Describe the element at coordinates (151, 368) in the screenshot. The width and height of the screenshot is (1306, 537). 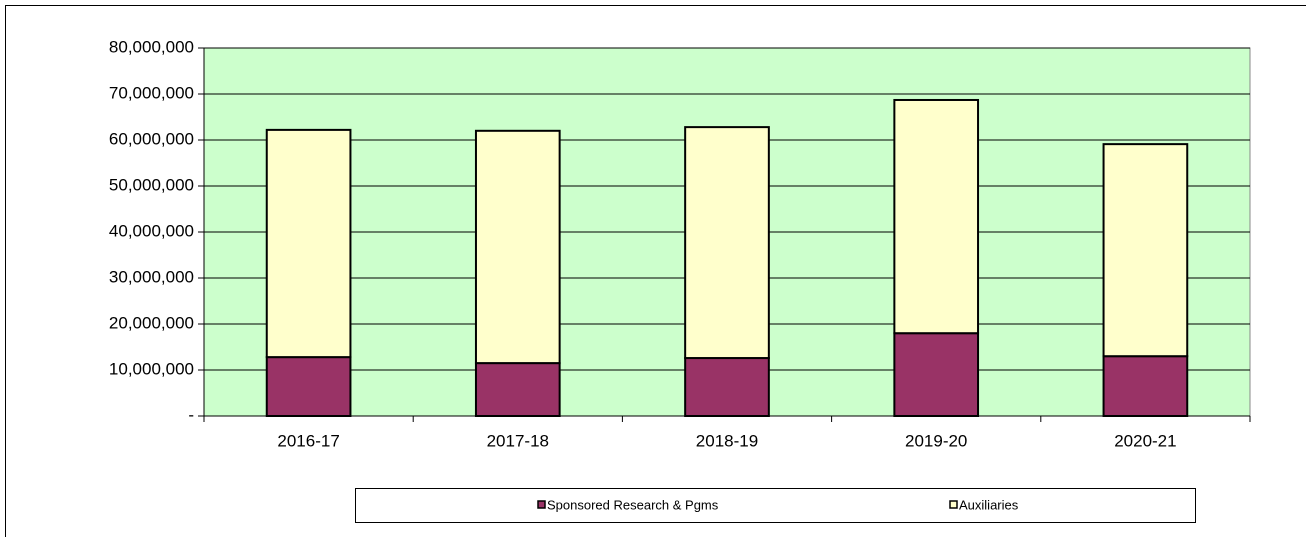
I see `y-tick-label: 10,000,000` at that location.